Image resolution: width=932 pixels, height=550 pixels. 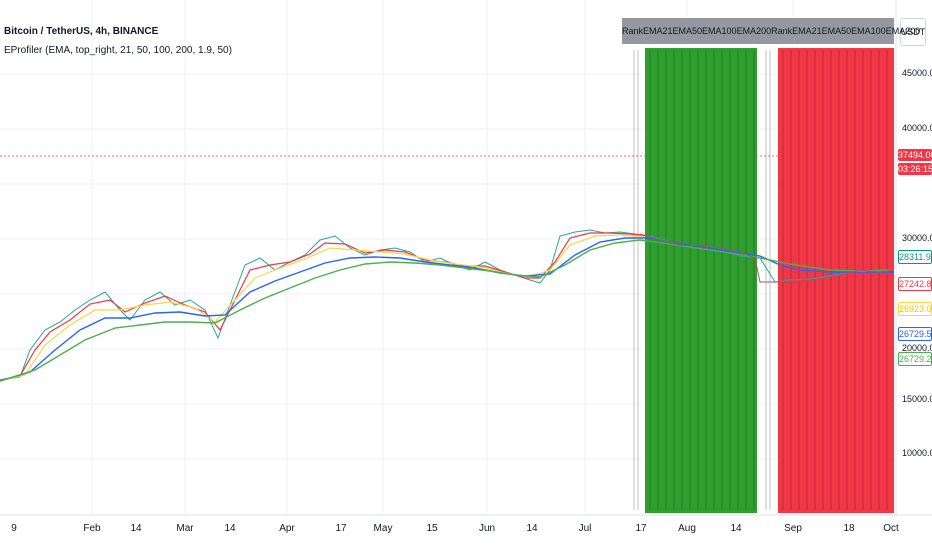 I want to click on date-axis-label: Oct, so click(x=891, y=528).